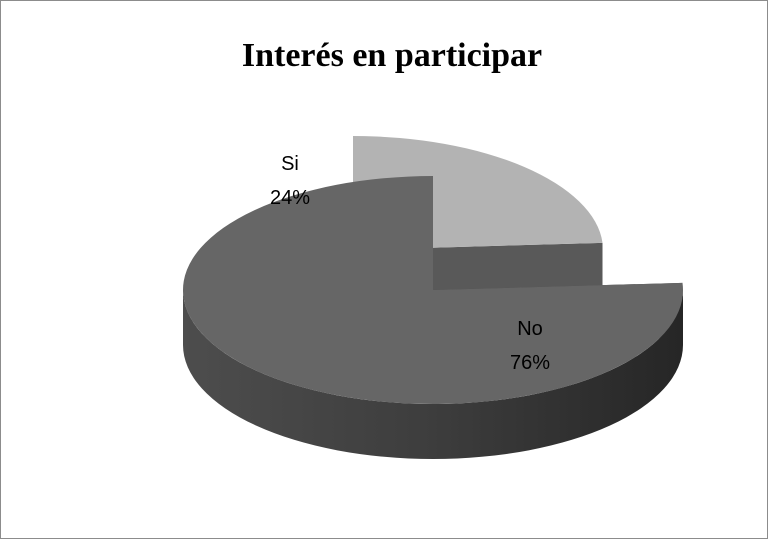 The width and height of the screenshot is (769, 540). I want to click on slice-value-label: 24%, so click(290, 198).